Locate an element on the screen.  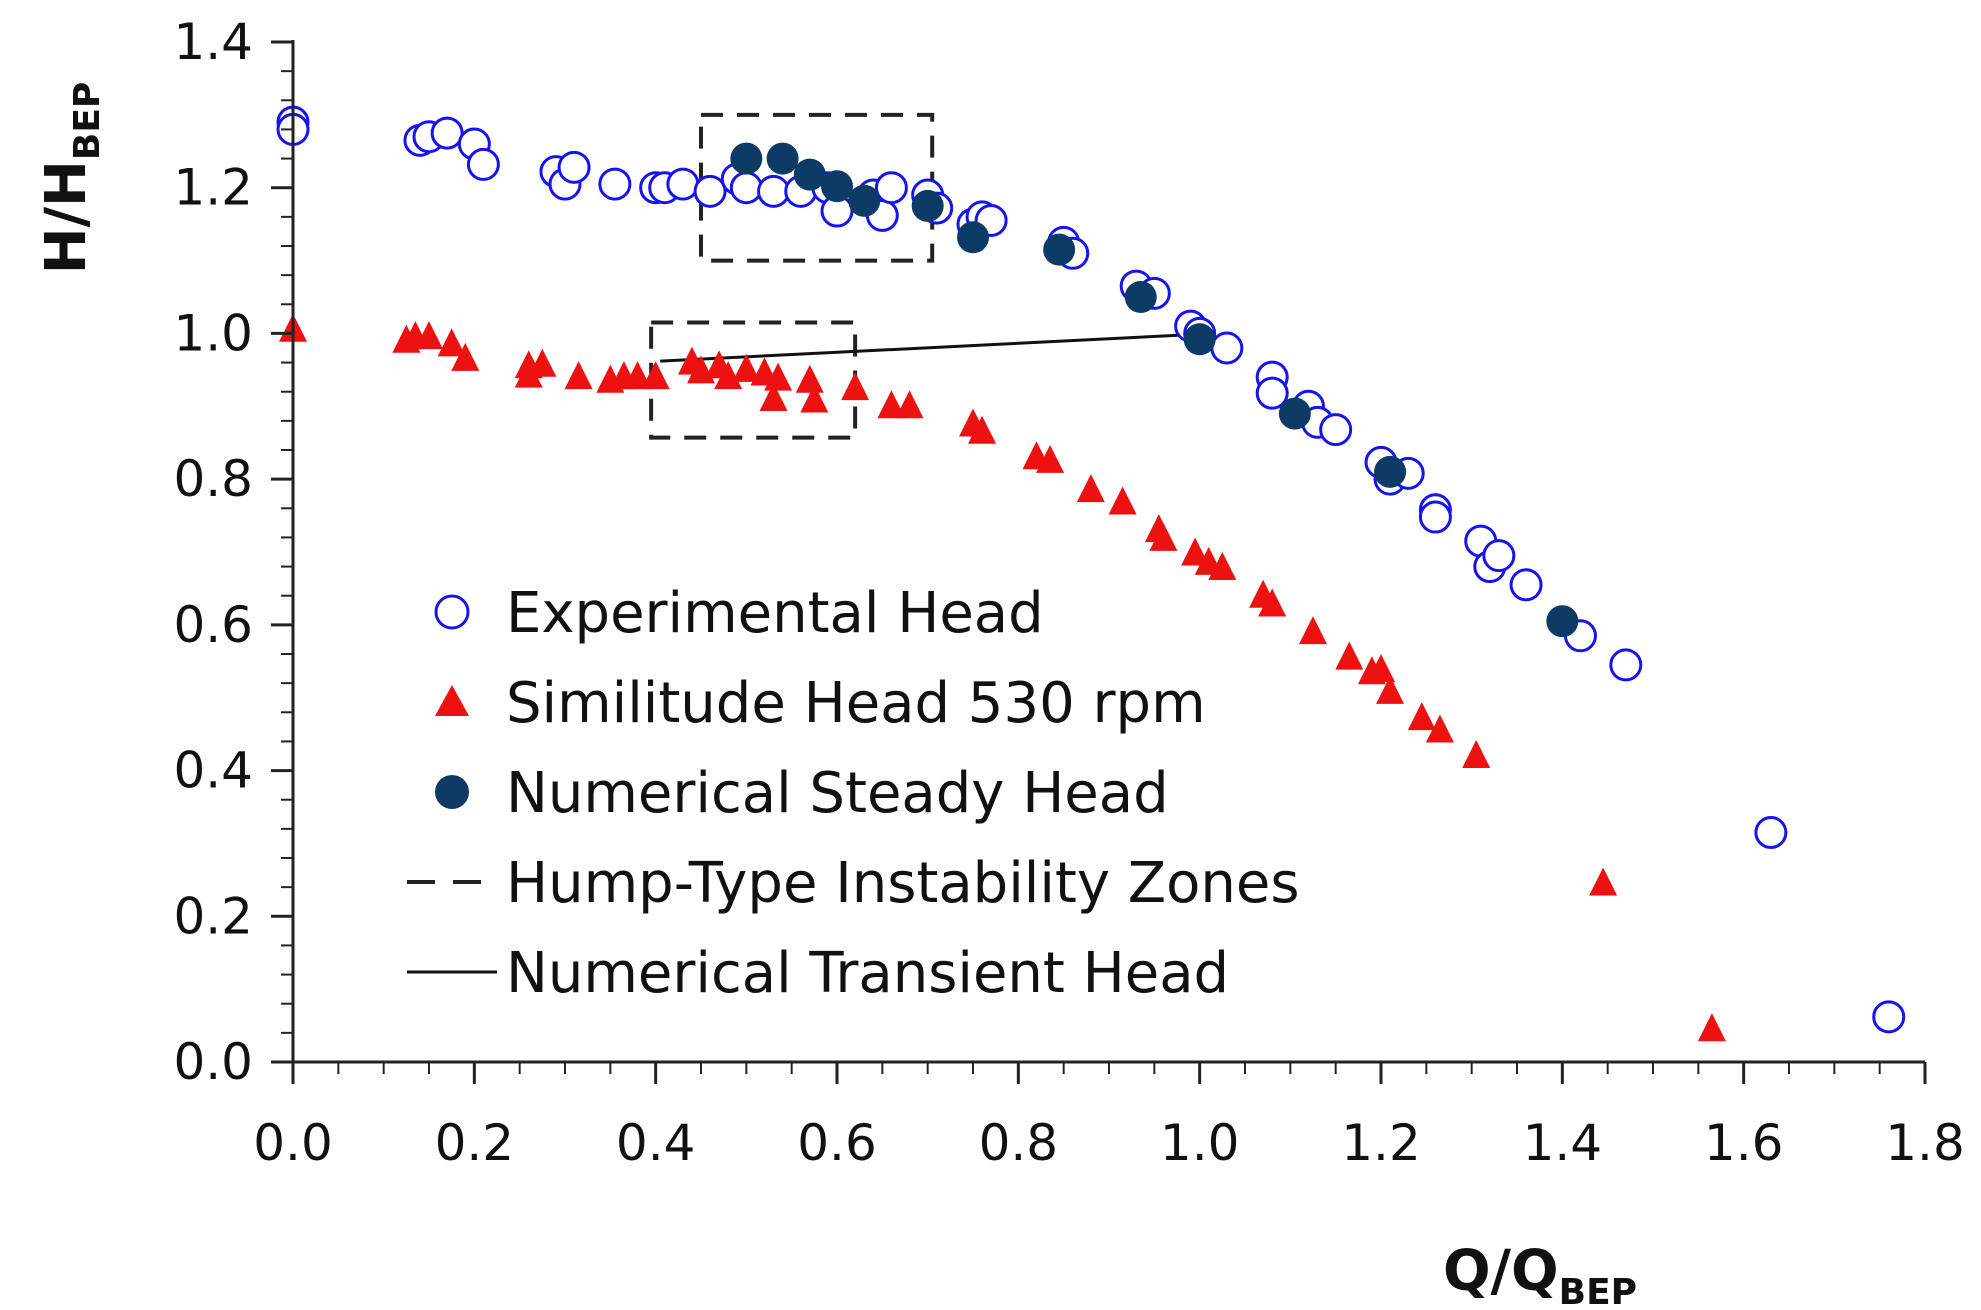
legend-label-similitude: Similitude Head 530 rpm is located at coordinates (856, 703).